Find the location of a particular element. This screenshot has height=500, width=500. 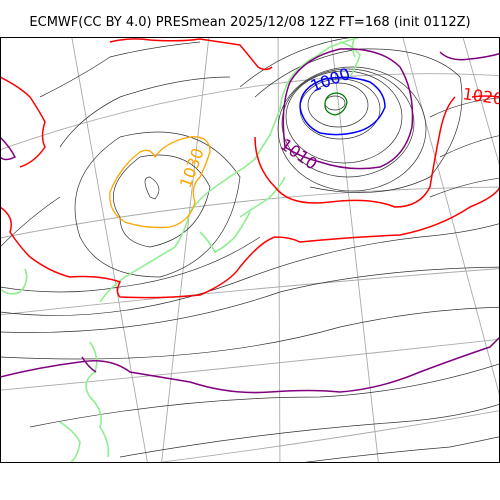

contour-label-1020: 1020 is located at coordinates (480, 96).